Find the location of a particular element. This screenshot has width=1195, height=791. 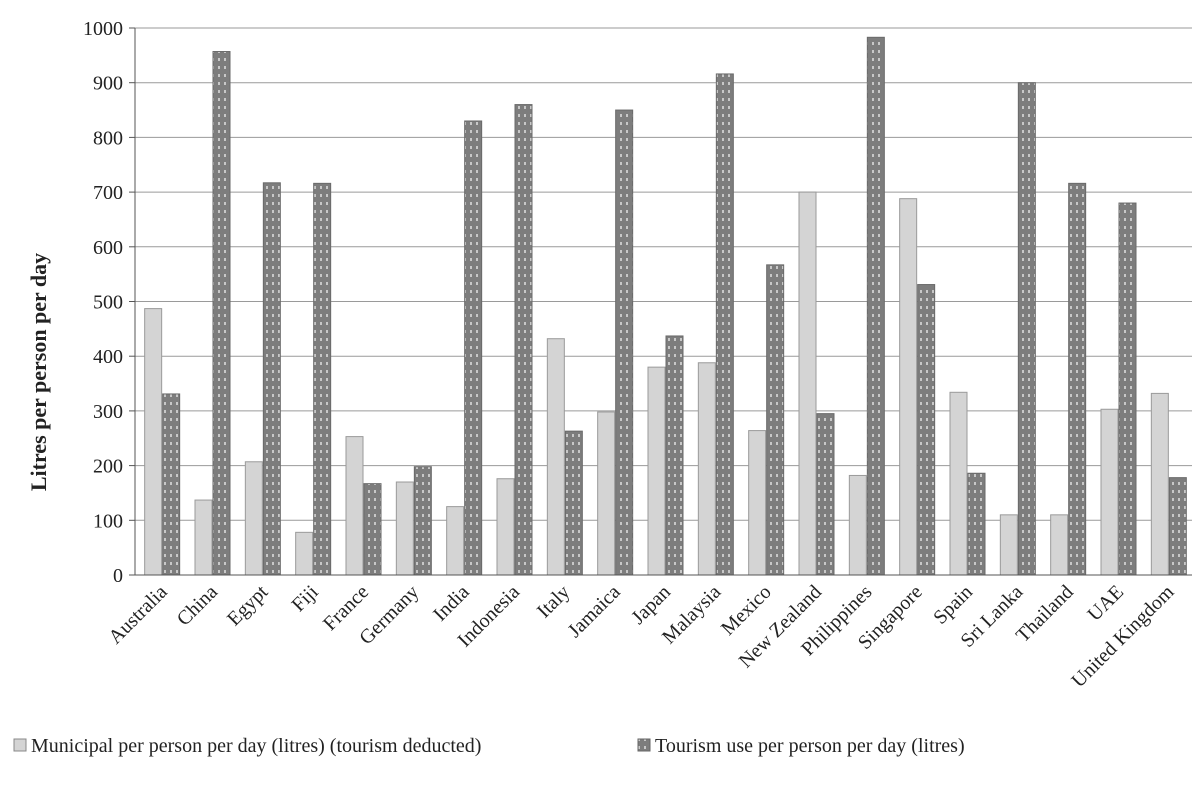

y-tick-label: 100 is located at coordinates (108, 521).